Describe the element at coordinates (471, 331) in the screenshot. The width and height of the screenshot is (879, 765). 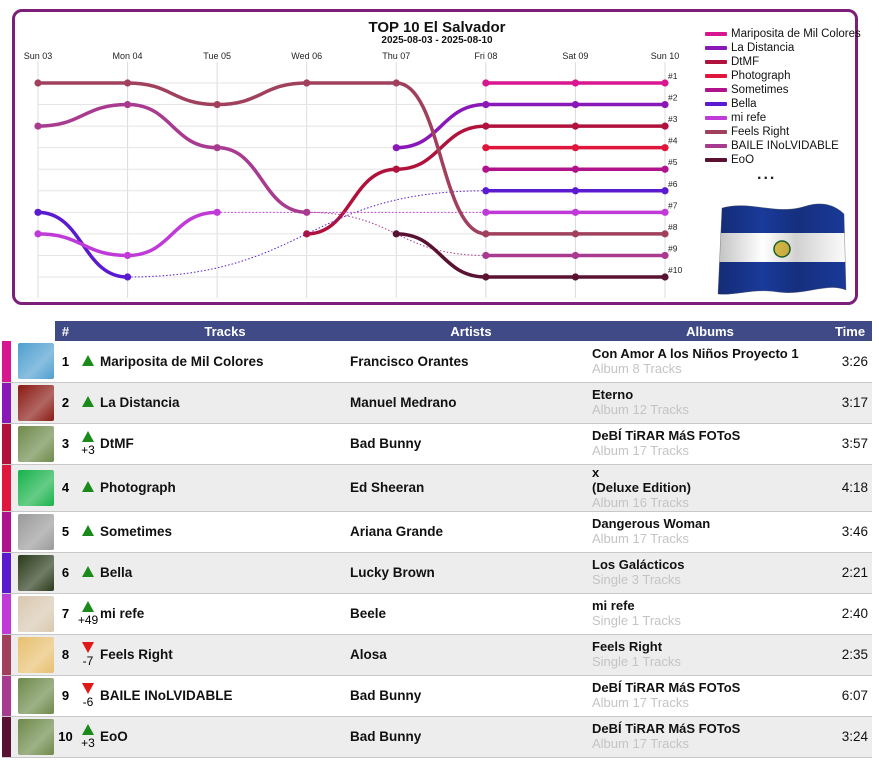
I see `col-header-artists: Artists` at that location.